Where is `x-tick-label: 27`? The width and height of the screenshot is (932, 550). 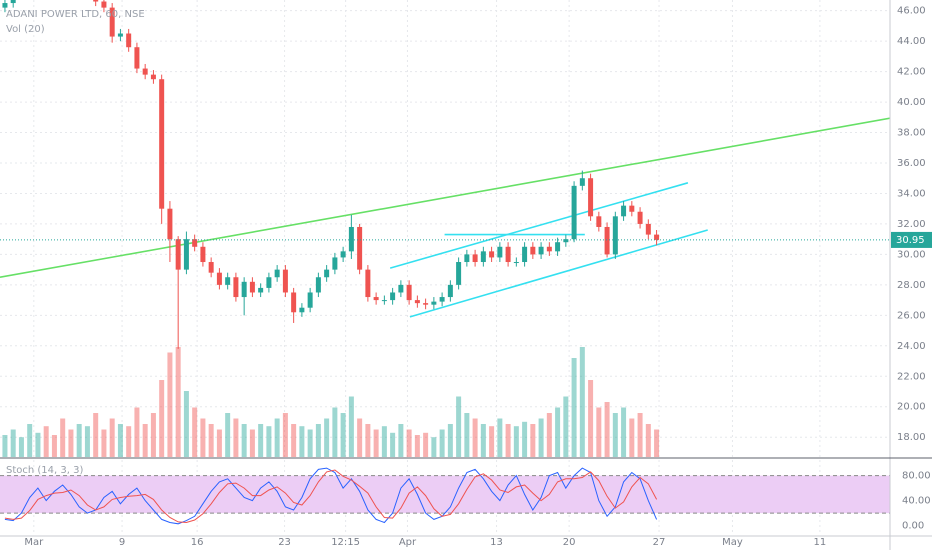
x-tick-label: 27 is located at coordinates (659, 542).